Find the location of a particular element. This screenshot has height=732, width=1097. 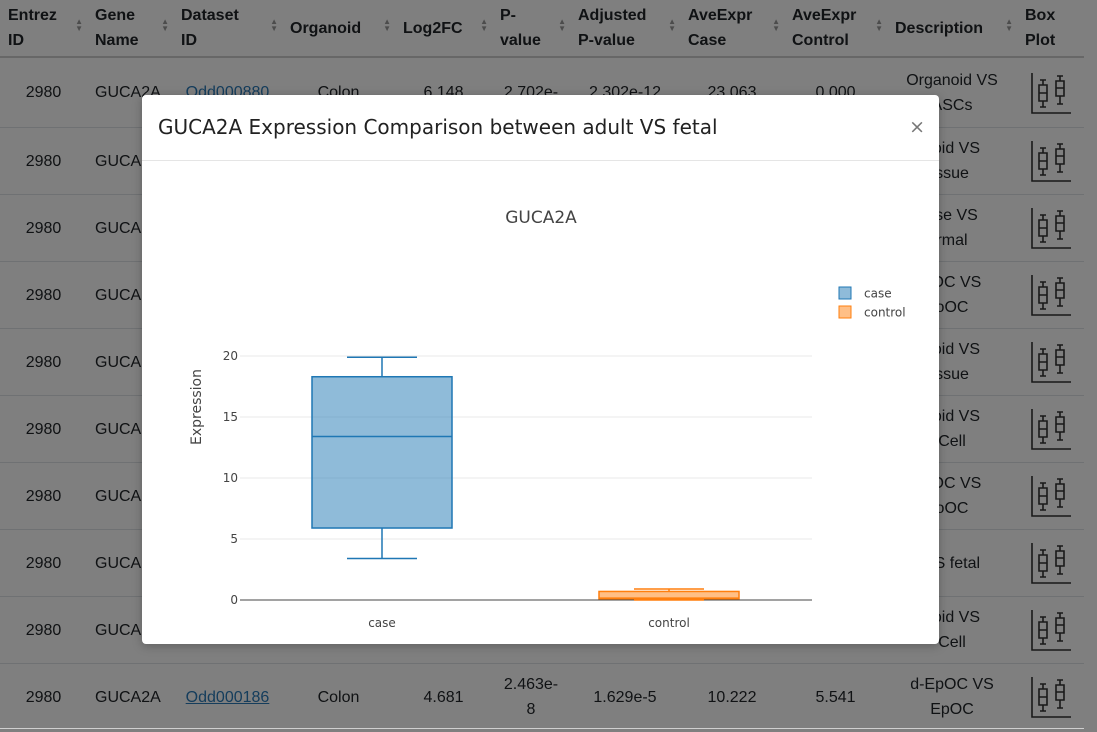

y-axis-ticks: 0 5 10 15 20 is located at coordinates (230, 478).